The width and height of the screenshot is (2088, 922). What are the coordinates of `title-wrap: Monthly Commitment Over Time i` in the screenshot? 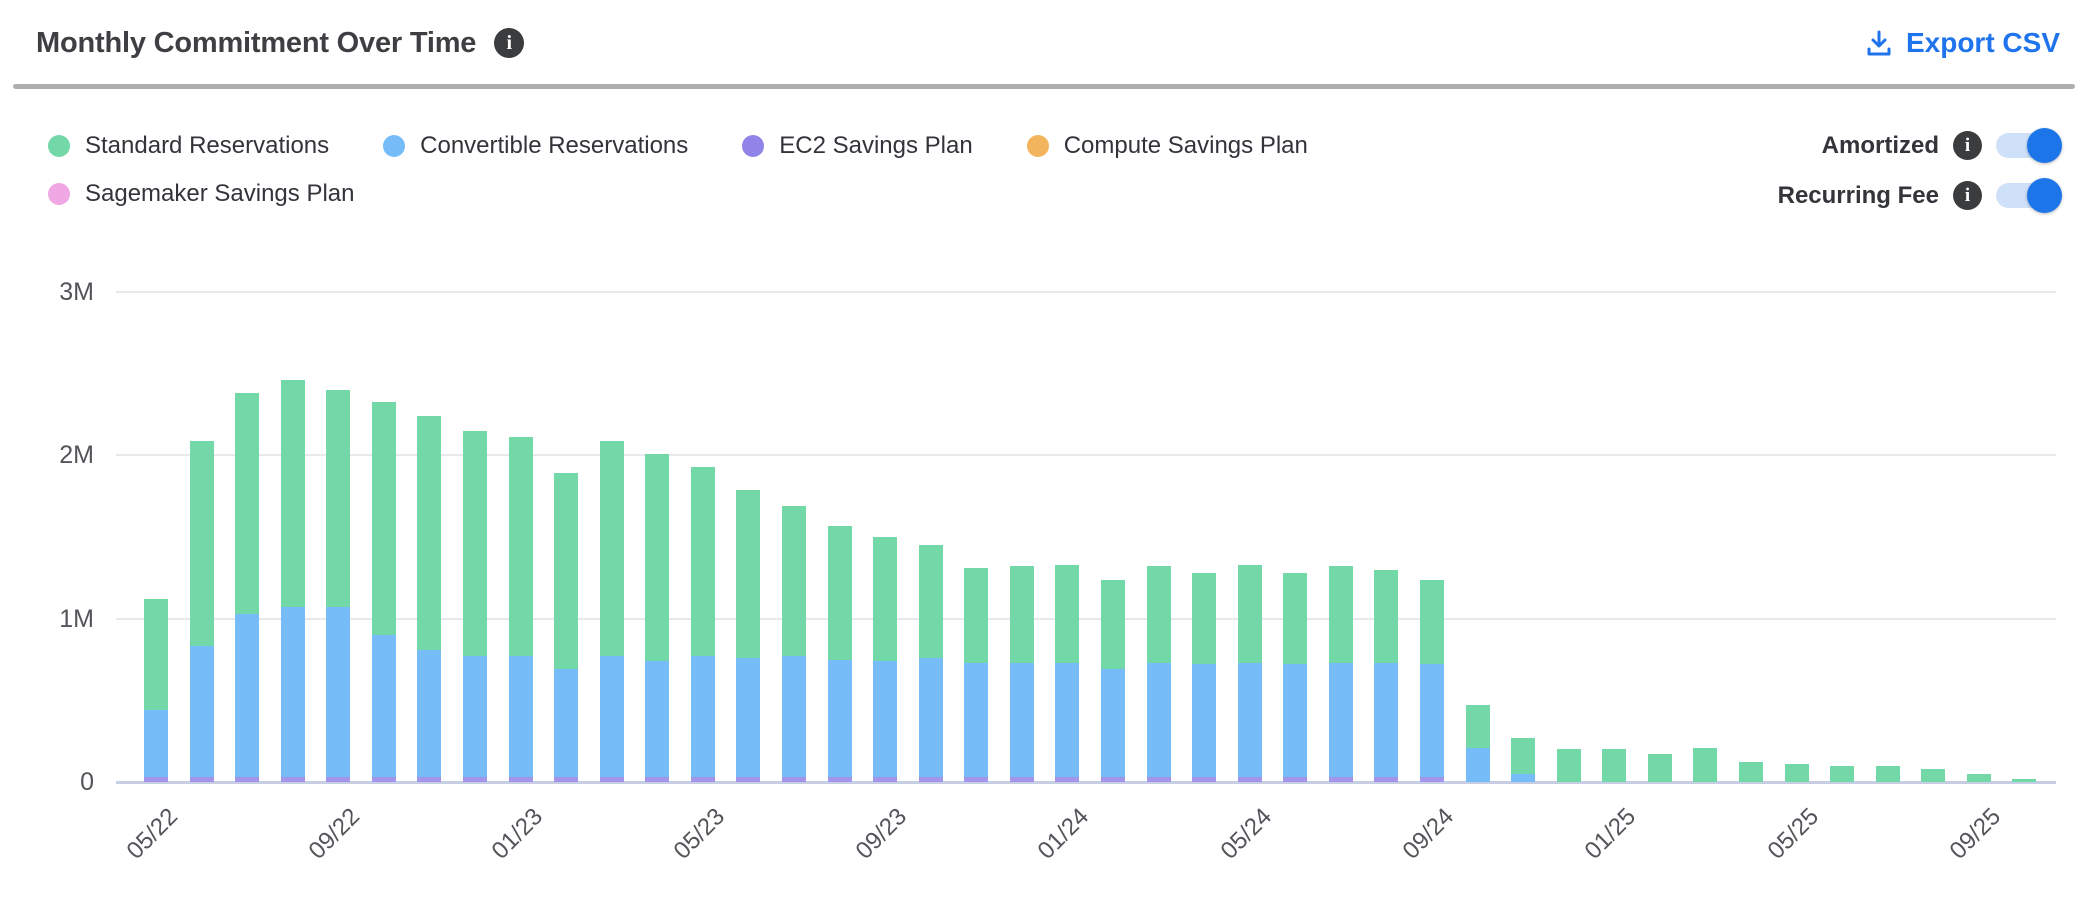 It's located at (280, 43).